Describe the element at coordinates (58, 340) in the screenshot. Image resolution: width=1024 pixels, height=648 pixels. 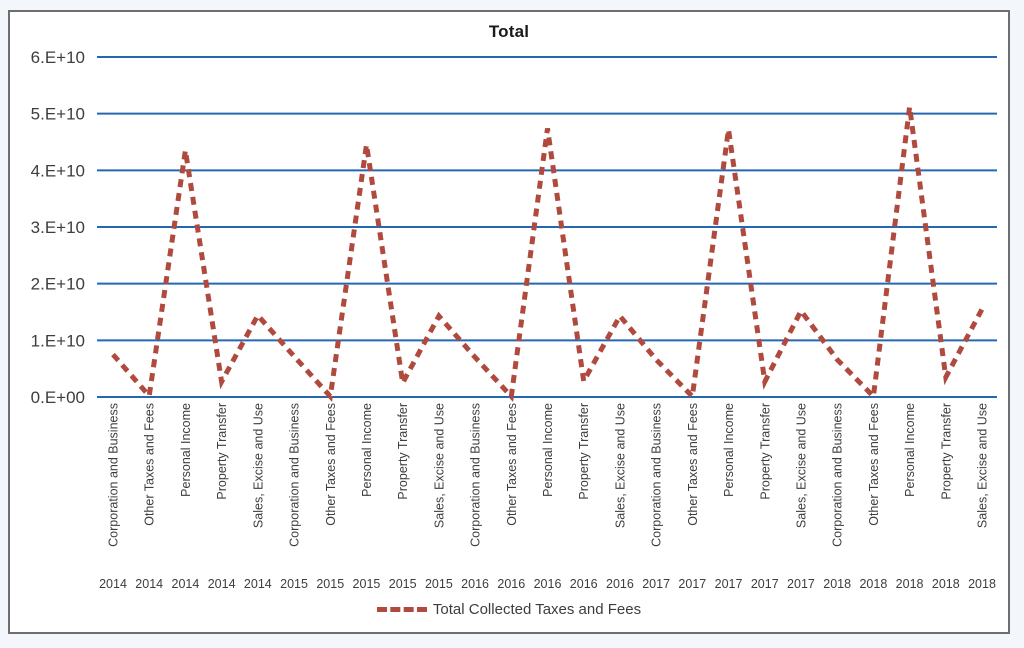
I see `y-tick-label: 1.E+10` at that location.